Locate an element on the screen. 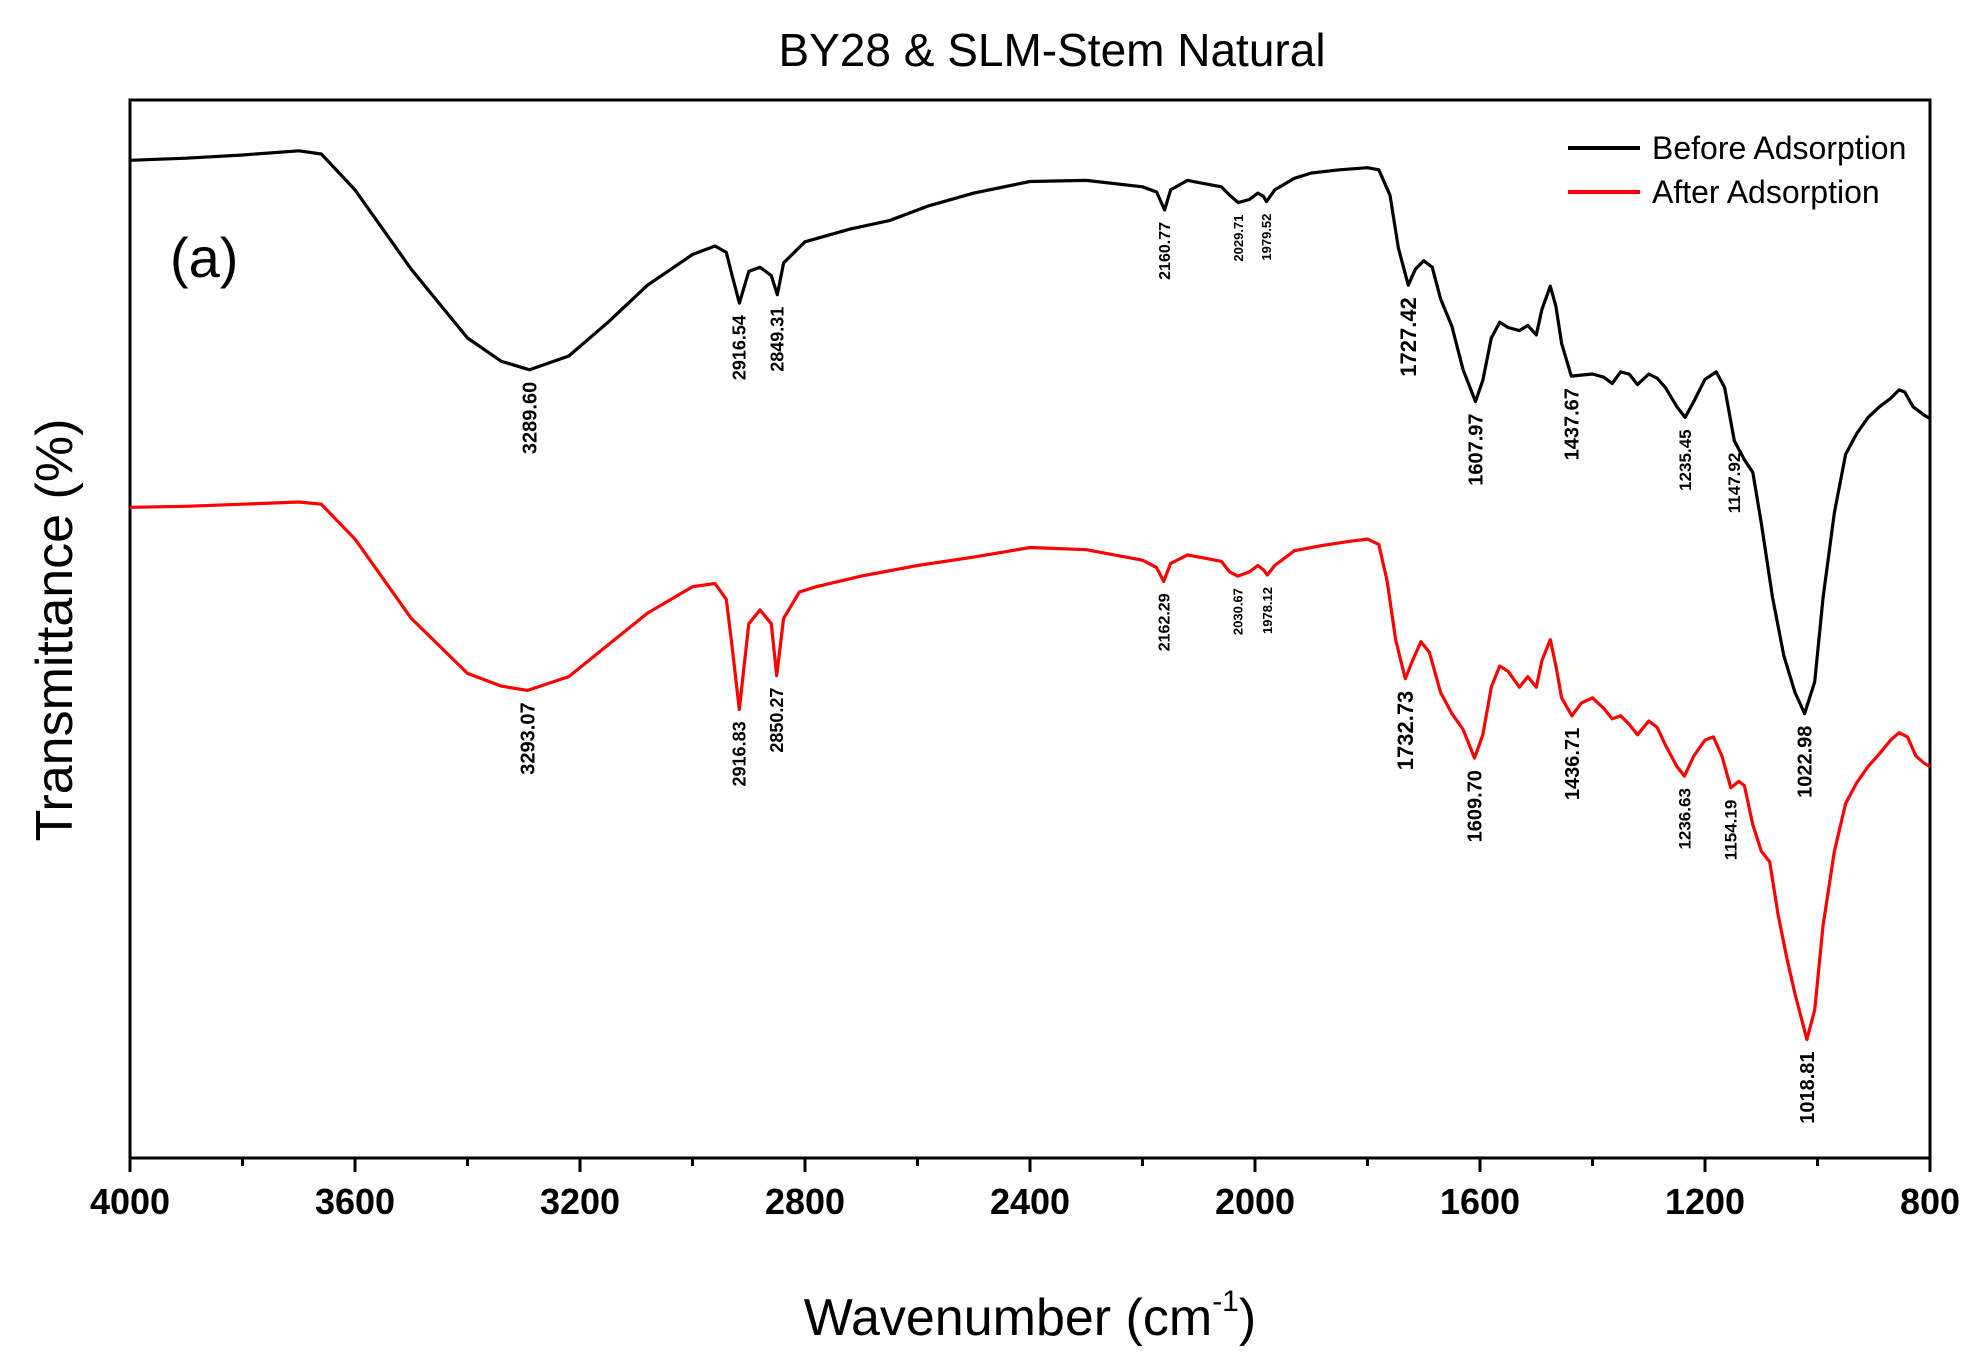 The width and height of the screenshot is (1985, 1363). peak-label: 1979.52 is located at coordinates (1266, 237).